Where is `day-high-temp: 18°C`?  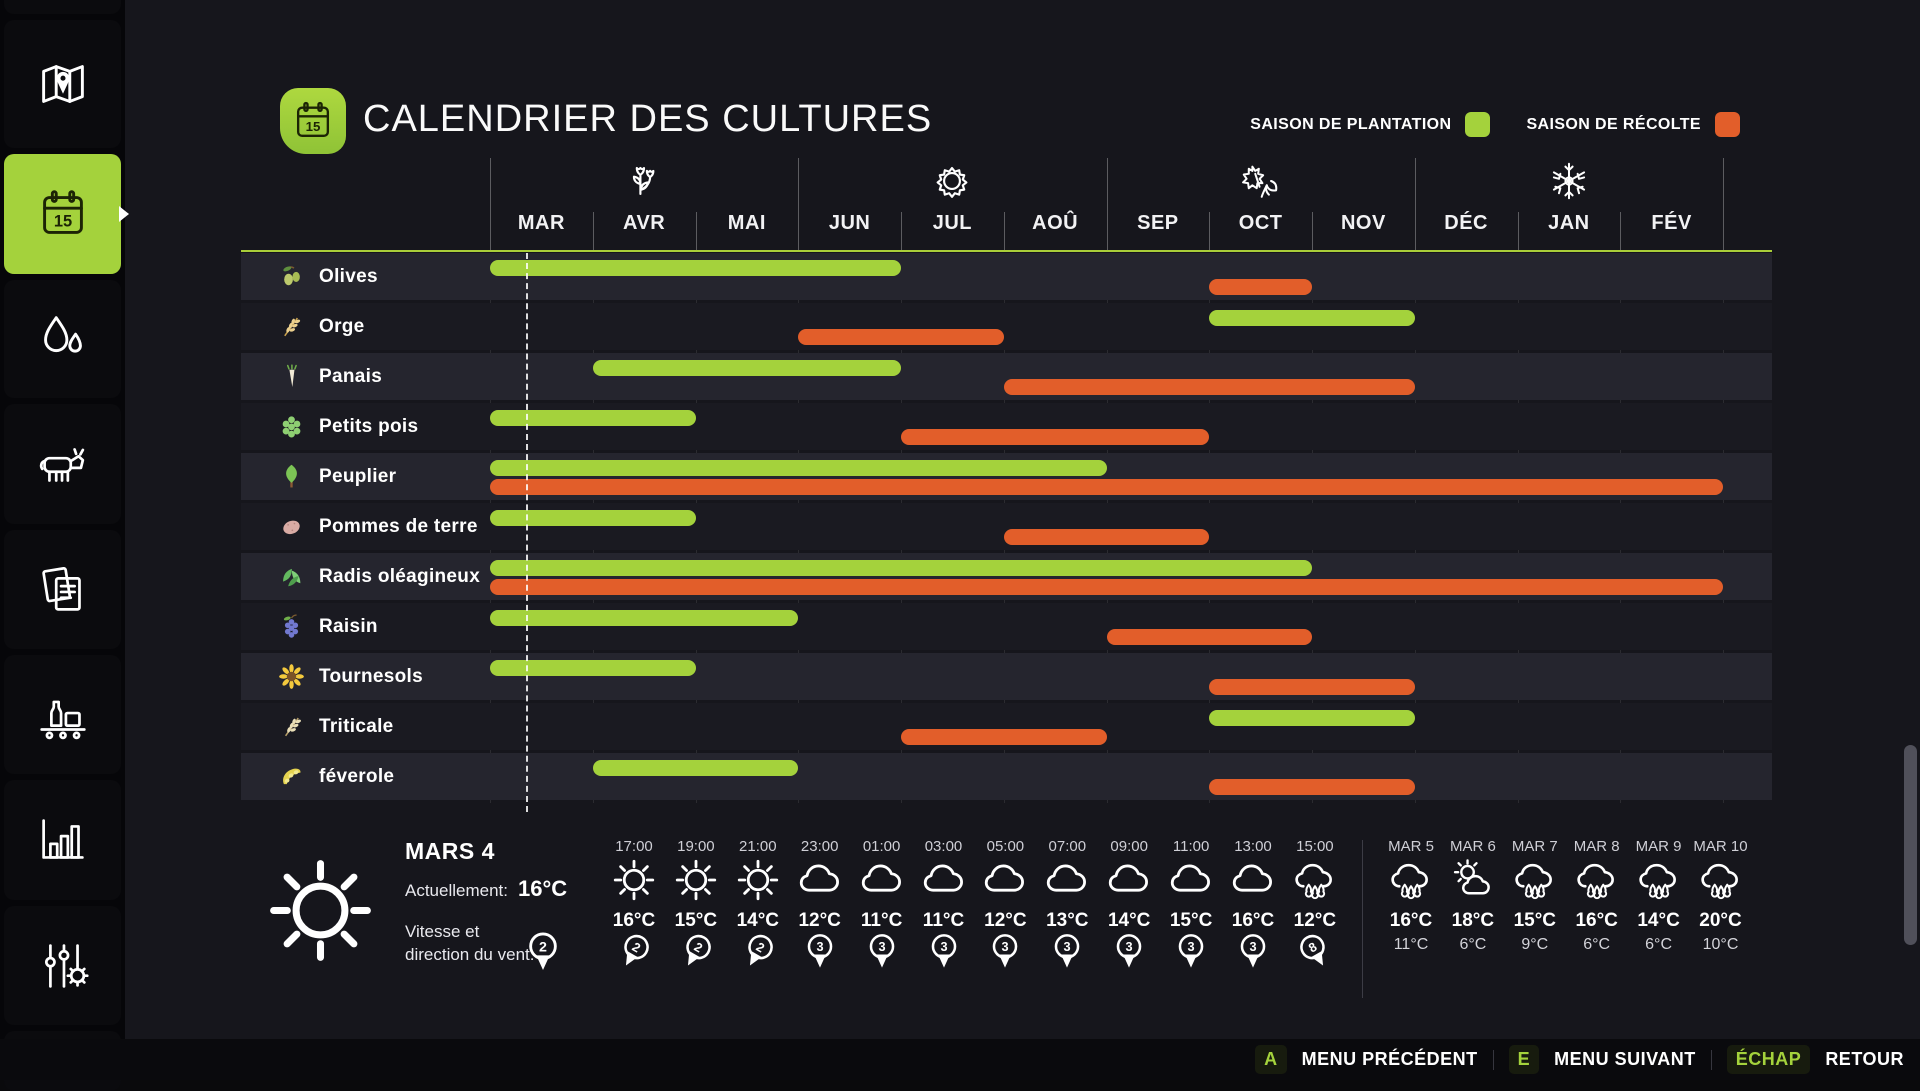 day-high-temp: 18°C is located at coordinates (1473, 920).